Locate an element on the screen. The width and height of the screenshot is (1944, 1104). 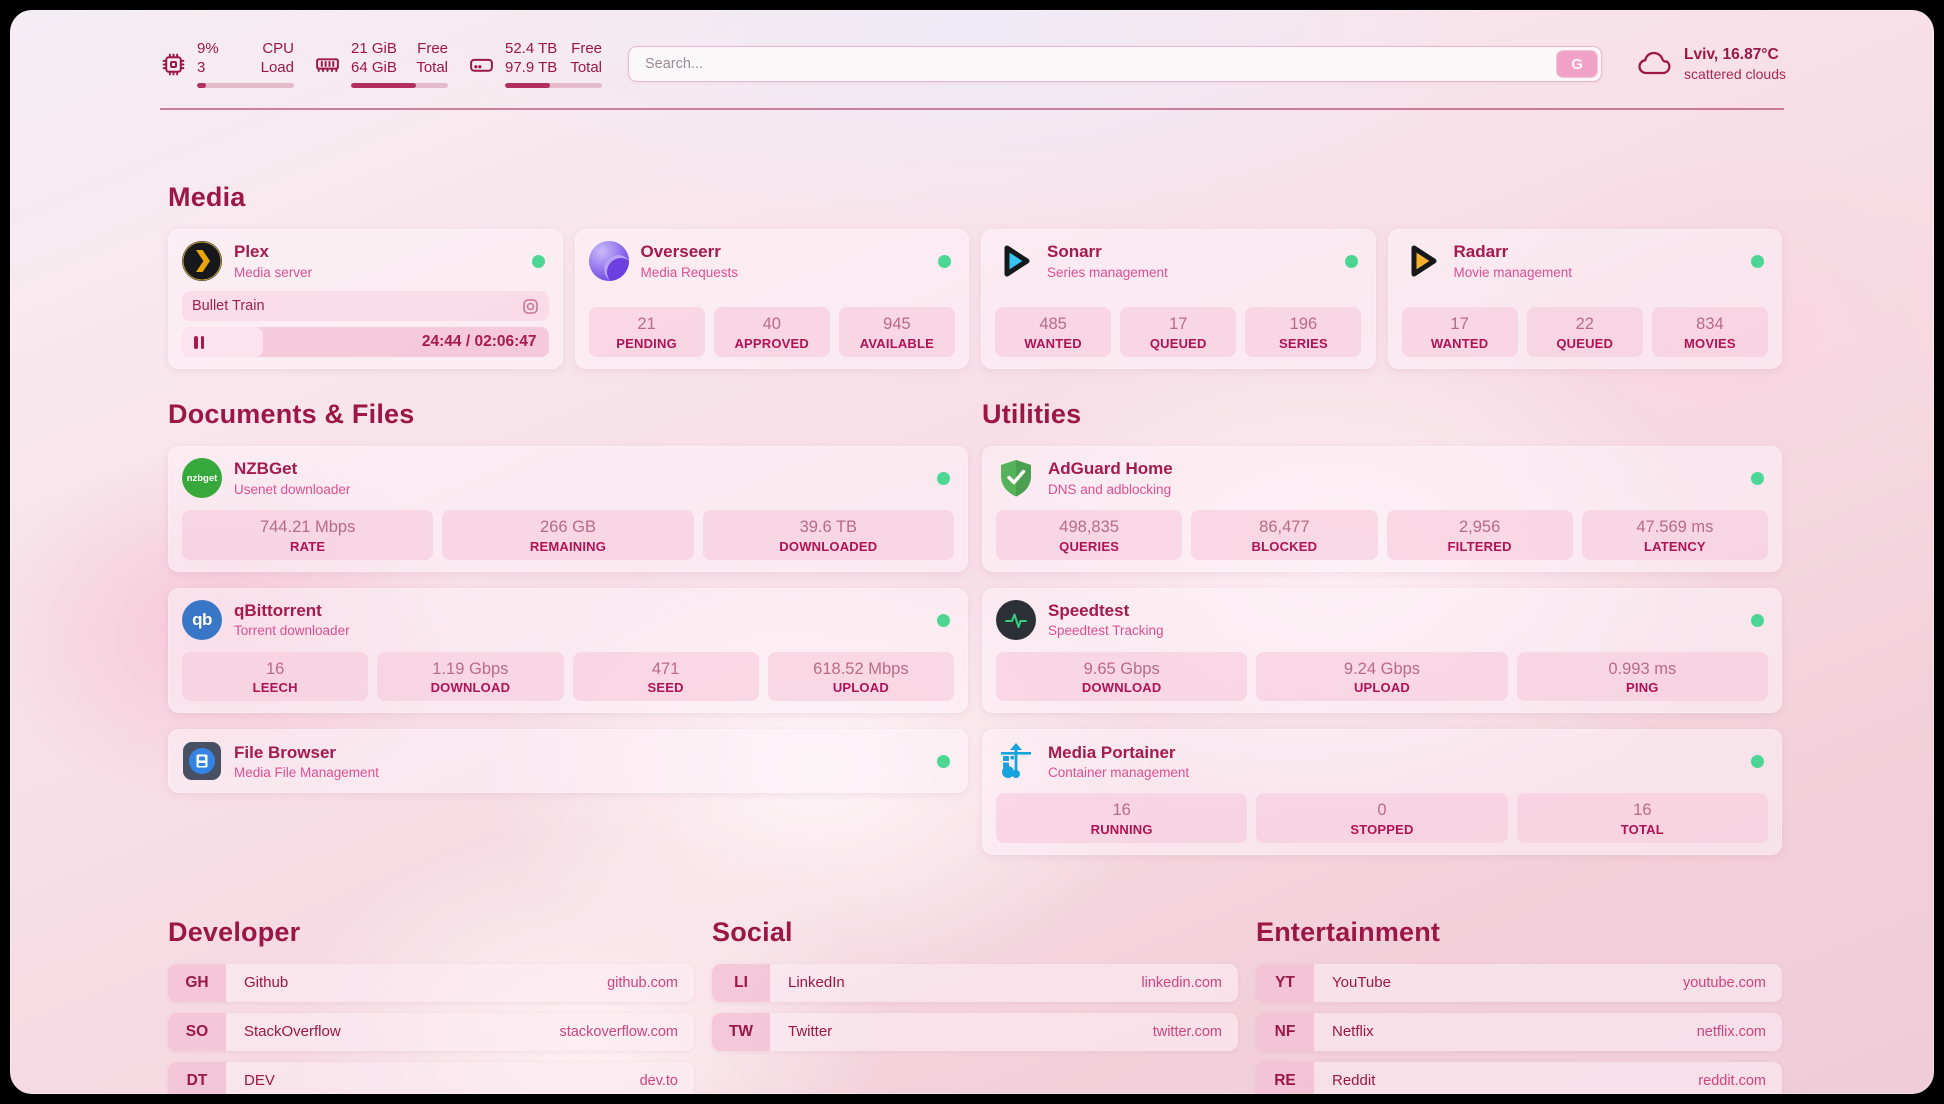
nzbget-icon-text: nzbget is located at coordinates (202, 478).